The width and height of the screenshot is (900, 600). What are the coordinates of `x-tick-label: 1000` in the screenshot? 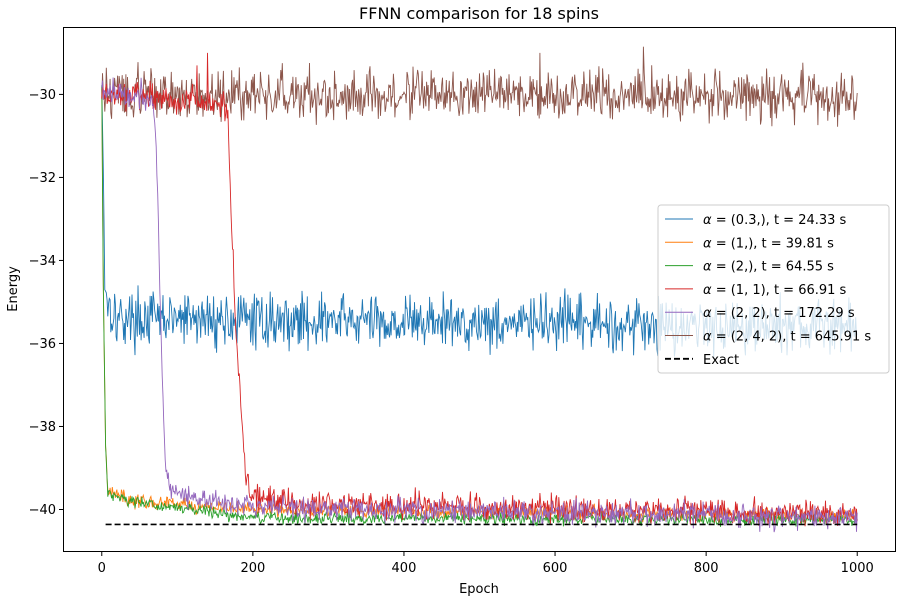 It's located at (857, 568).